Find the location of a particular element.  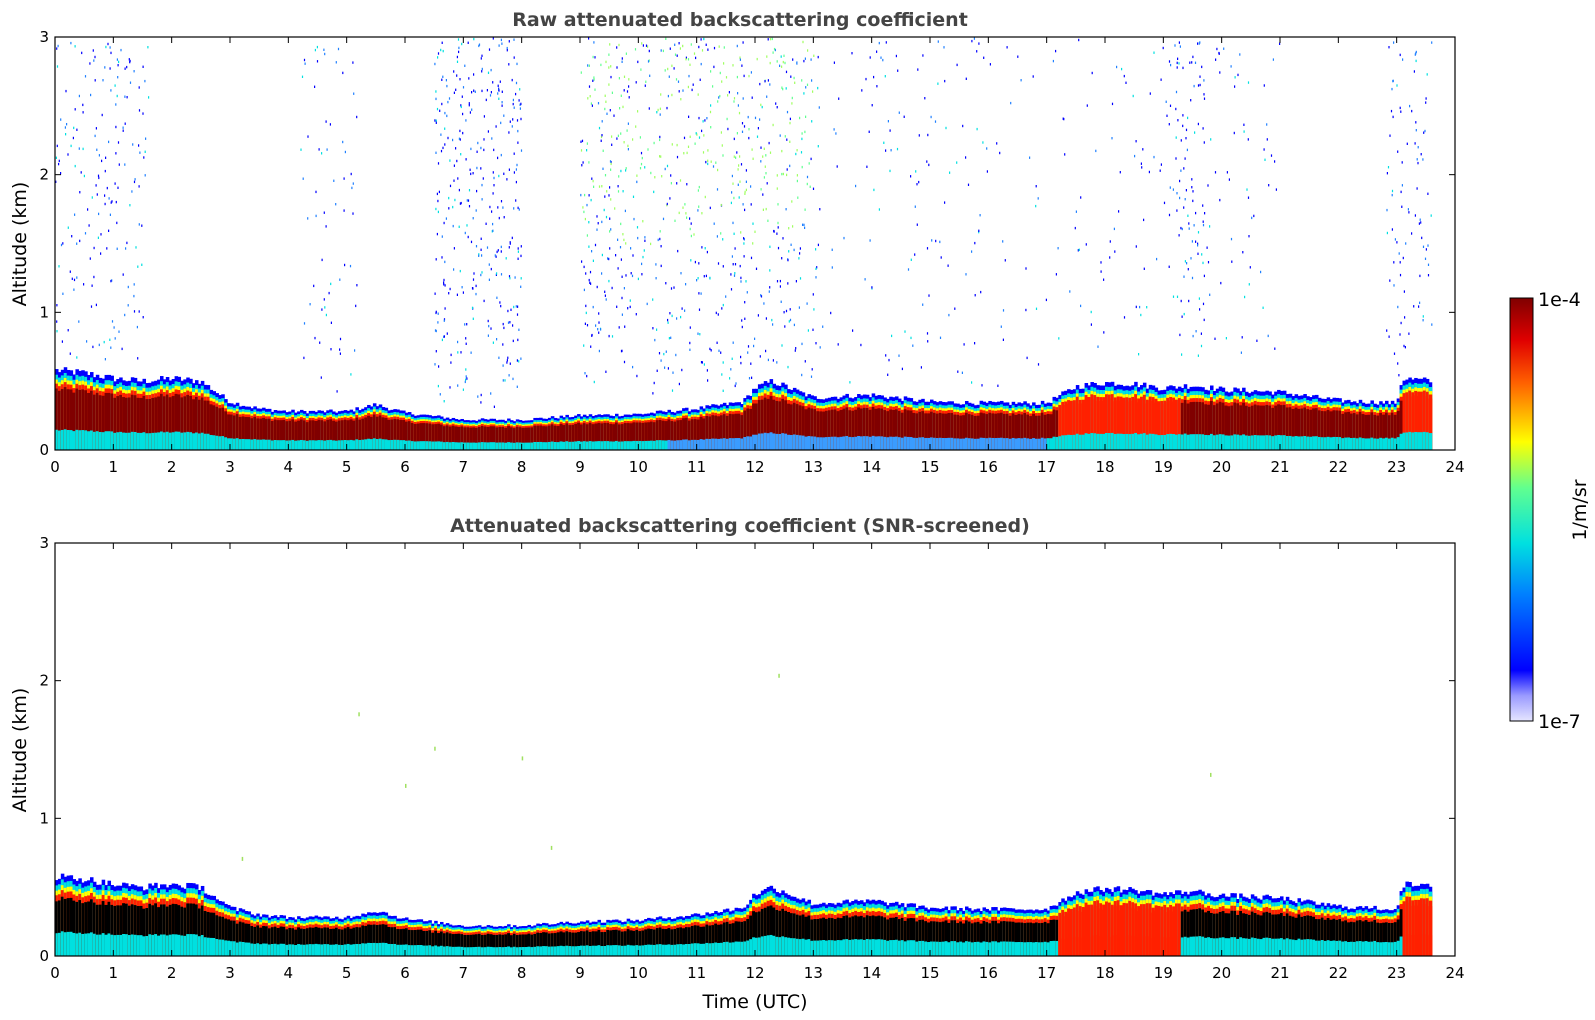

x-axis-label: Time (UTC) is located at coordinates (754, 1002).